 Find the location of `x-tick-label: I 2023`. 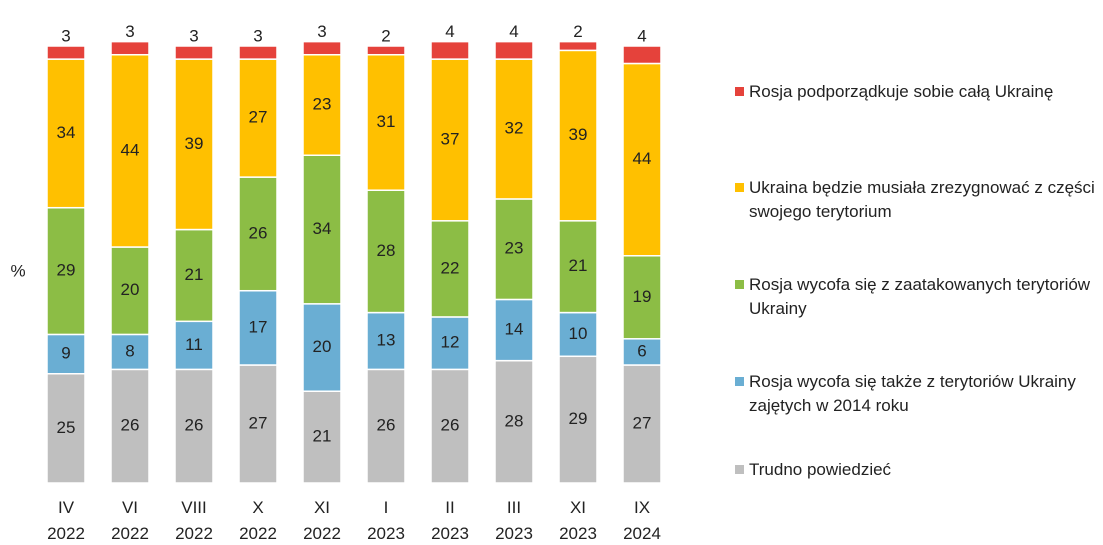

x-tick-label: I 2023 is located at coordinates (386, 520).